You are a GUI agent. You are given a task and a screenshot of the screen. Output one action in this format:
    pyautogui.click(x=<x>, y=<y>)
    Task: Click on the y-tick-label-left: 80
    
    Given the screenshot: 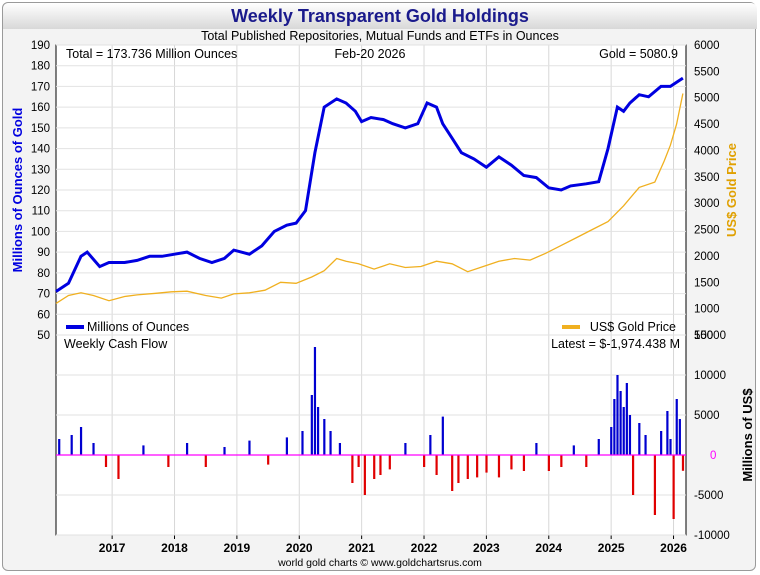 What is the action you would take?
    pyautogui.click(x=43, y=274)
    